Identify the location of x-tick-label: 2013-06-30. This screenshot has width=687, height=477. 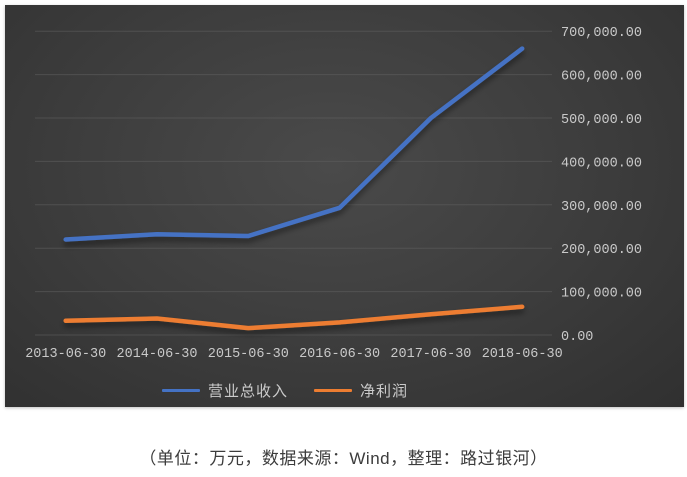
(65, 354).